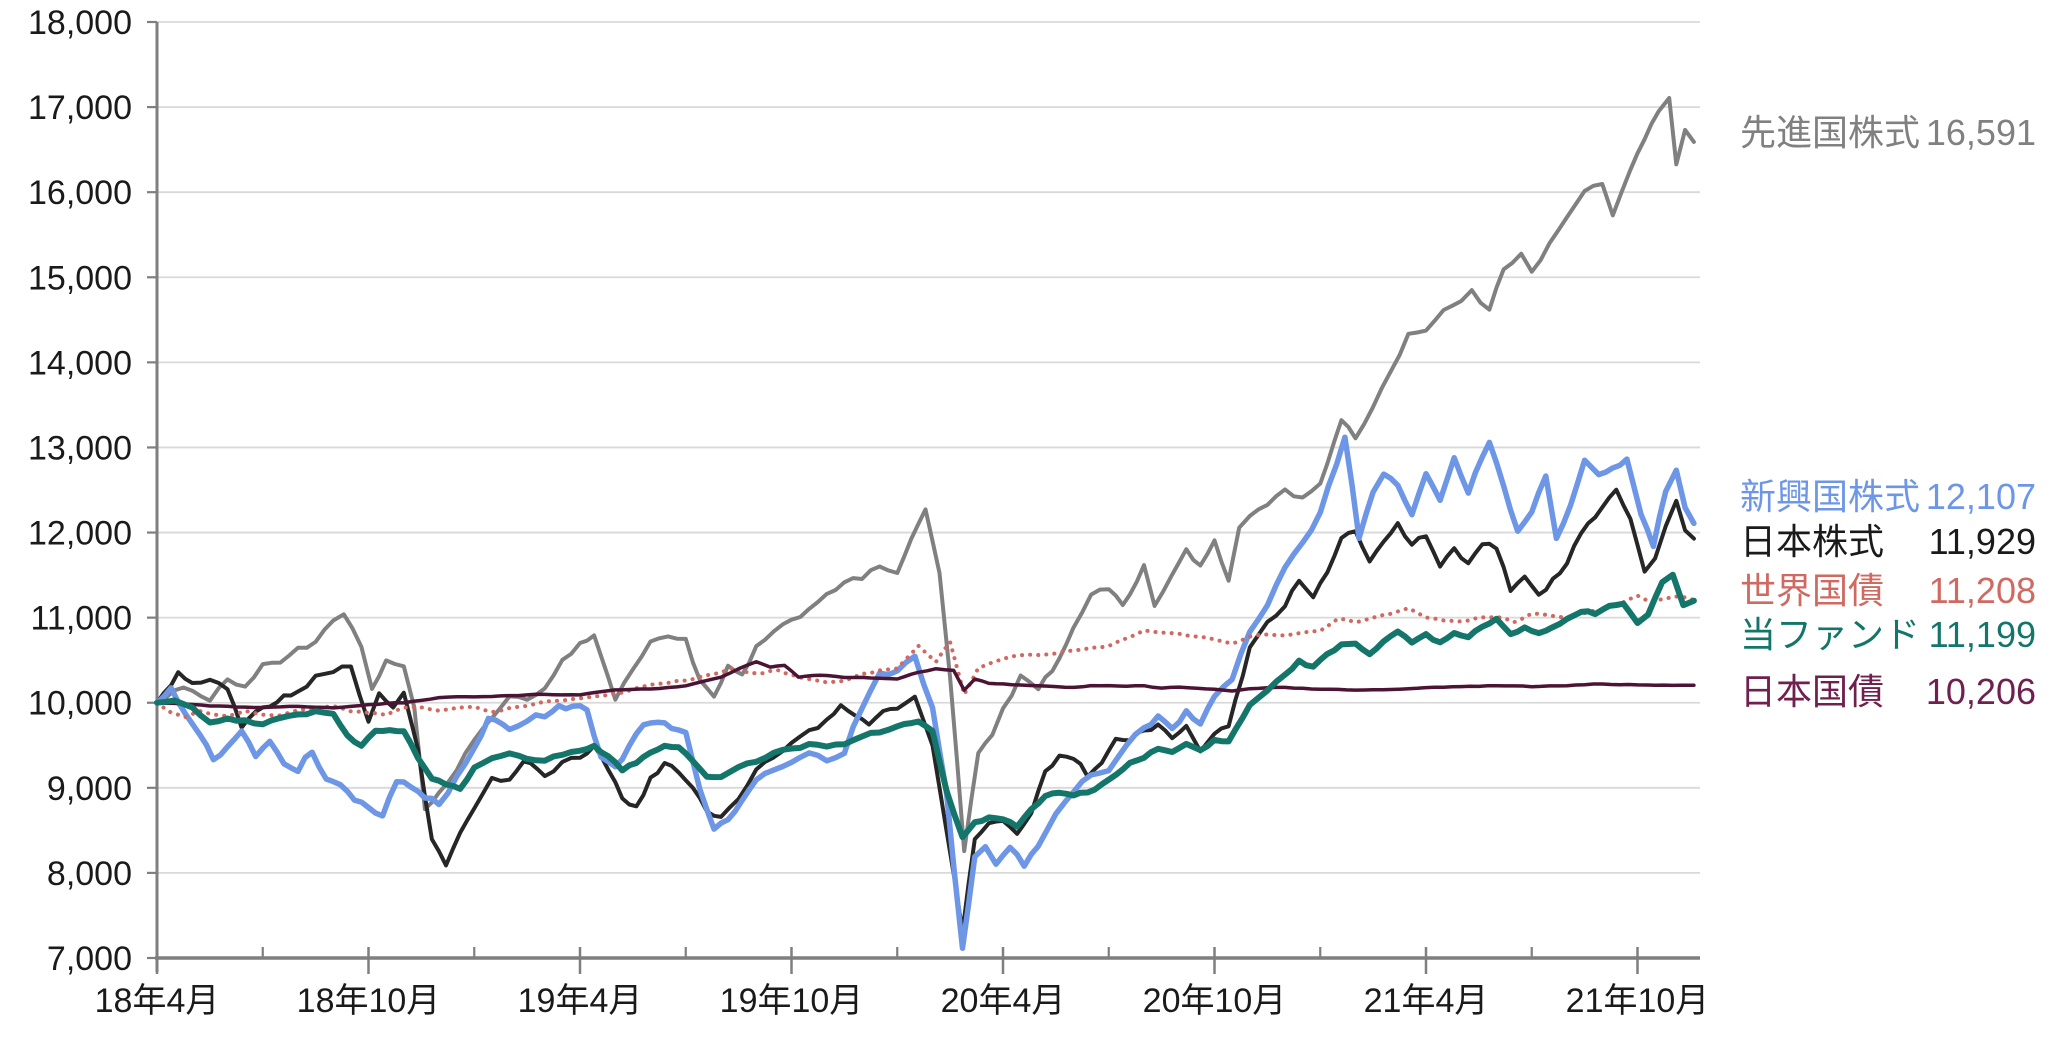  I want to click on x-axis-label: 20年4月, so click(1003, 1001).